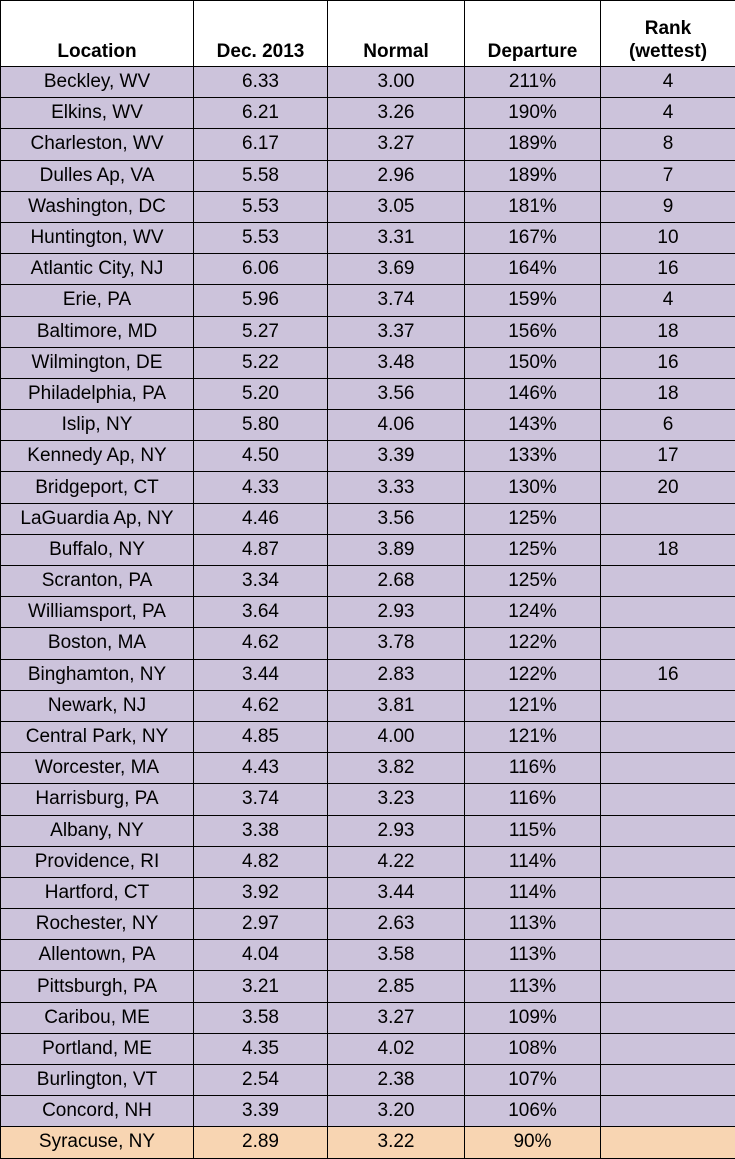 This screenshot has width=735, height=1159. What do you see at coordinates (396, 674) in the screenshot?
I see `table-cell: 2.83` at bounding box center [396, 674].